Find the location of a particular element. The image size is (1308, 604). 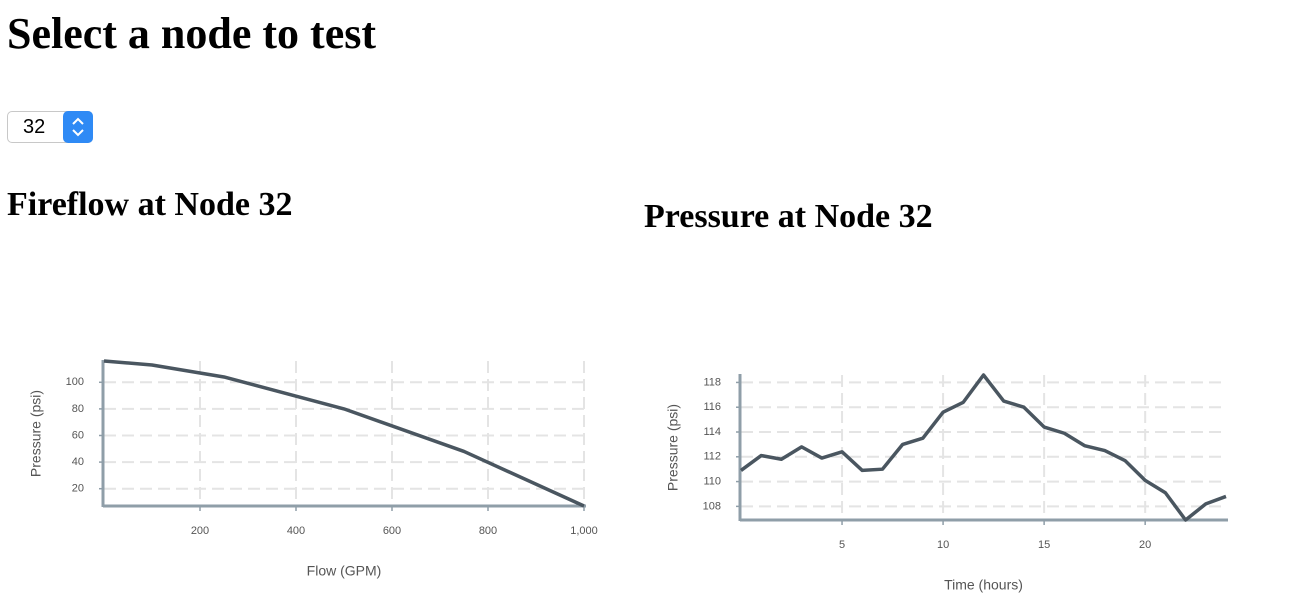

select-arrows is located at coordinates (78, 127).